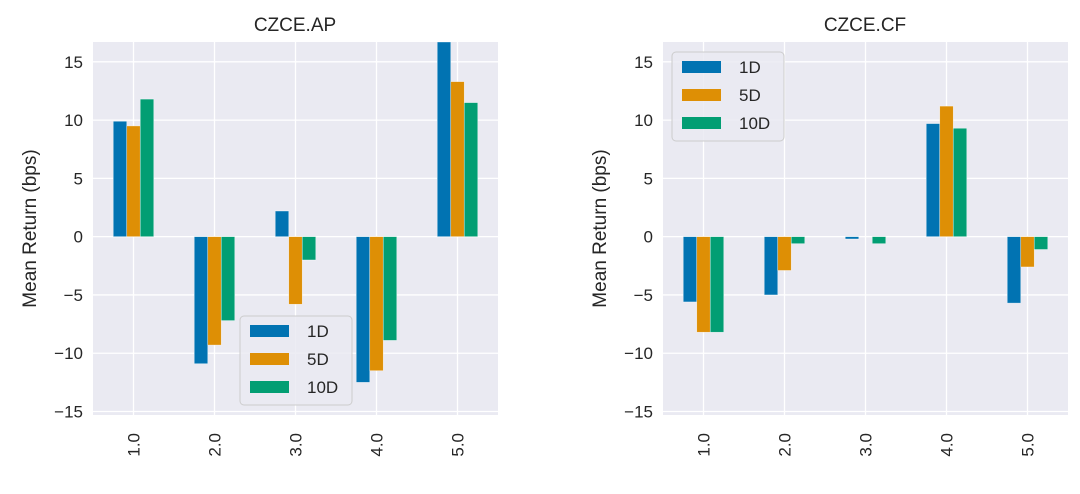  I want to click on chart-title: CZCE.AP, so click(295, 25).